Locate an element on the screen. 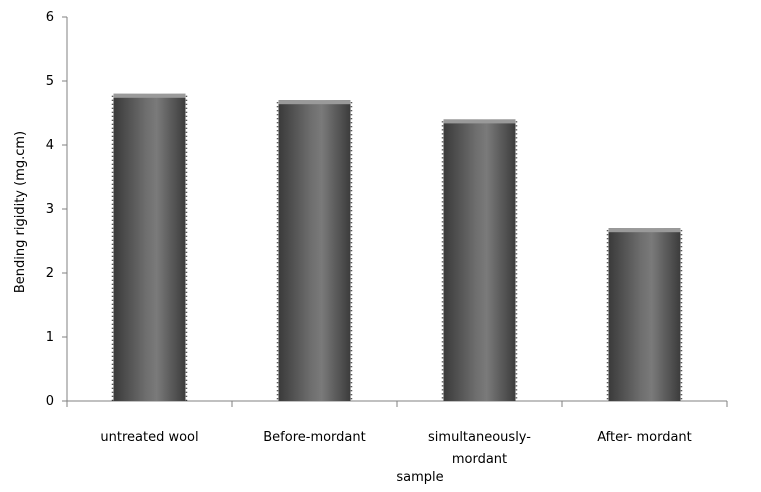 Image resolution: width=761 pixels, height=492 pixels. x-axis-title: sample is located at coordinates (419, 477).